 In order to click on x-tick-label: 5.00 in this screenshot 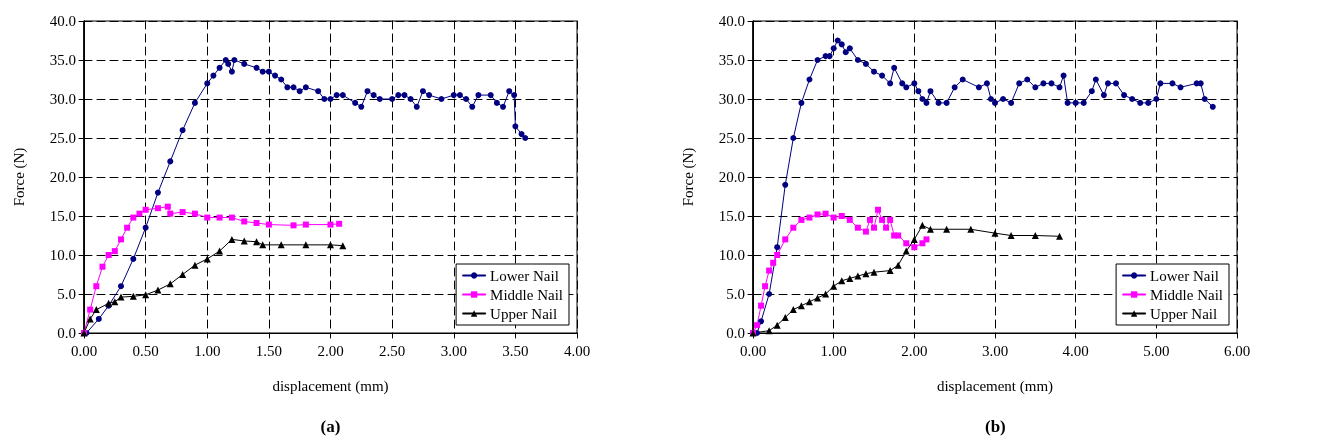, I will do `click(1156, 350)`.